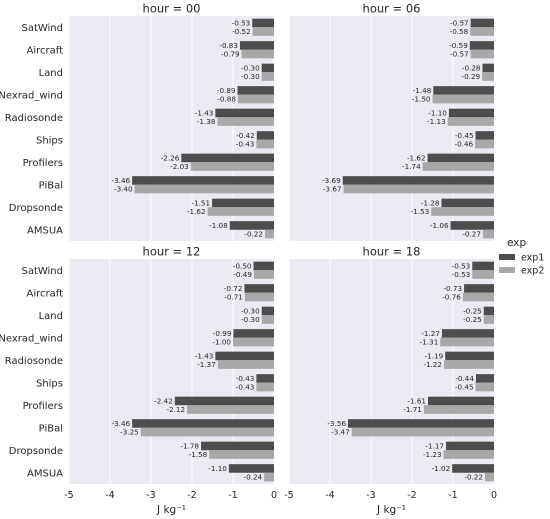 This screenshot has width=550, height=519. I want to click on value-label: -3.69, so click(331, 180).